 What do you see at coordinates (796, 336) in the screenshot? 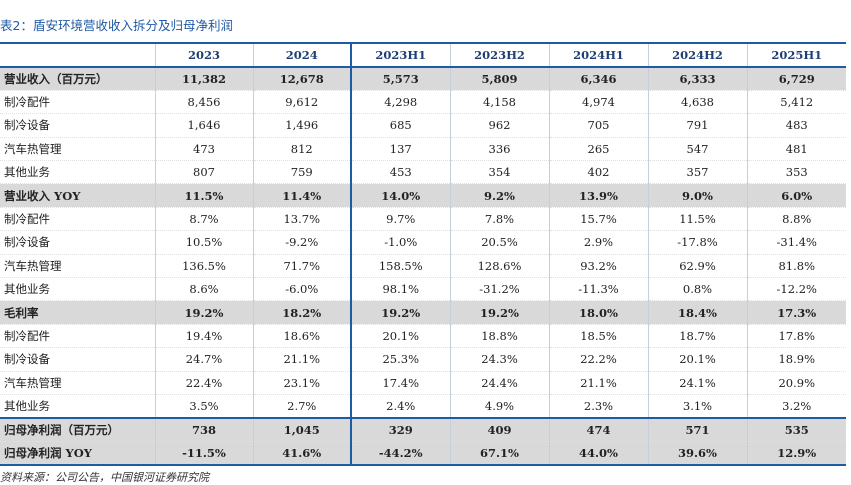
I see `table-cell: 17.8%` at bounding box center [796, 336].